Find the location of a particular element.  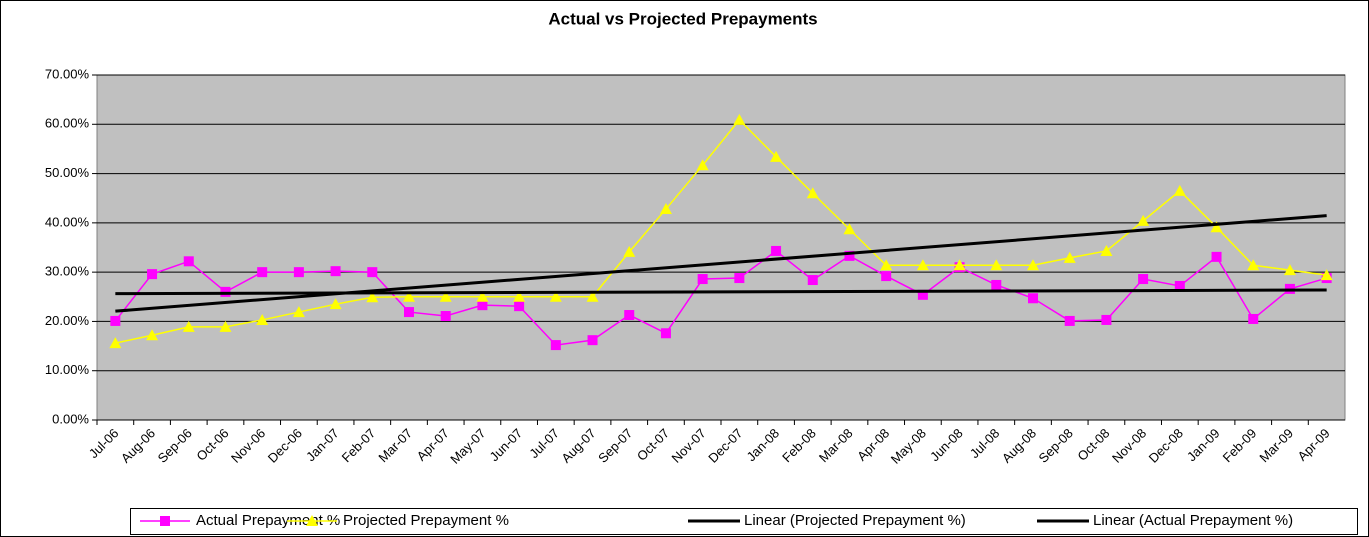

legend-label: Linear (Actual Prepayment %) is located at coordinates (1193, 520).